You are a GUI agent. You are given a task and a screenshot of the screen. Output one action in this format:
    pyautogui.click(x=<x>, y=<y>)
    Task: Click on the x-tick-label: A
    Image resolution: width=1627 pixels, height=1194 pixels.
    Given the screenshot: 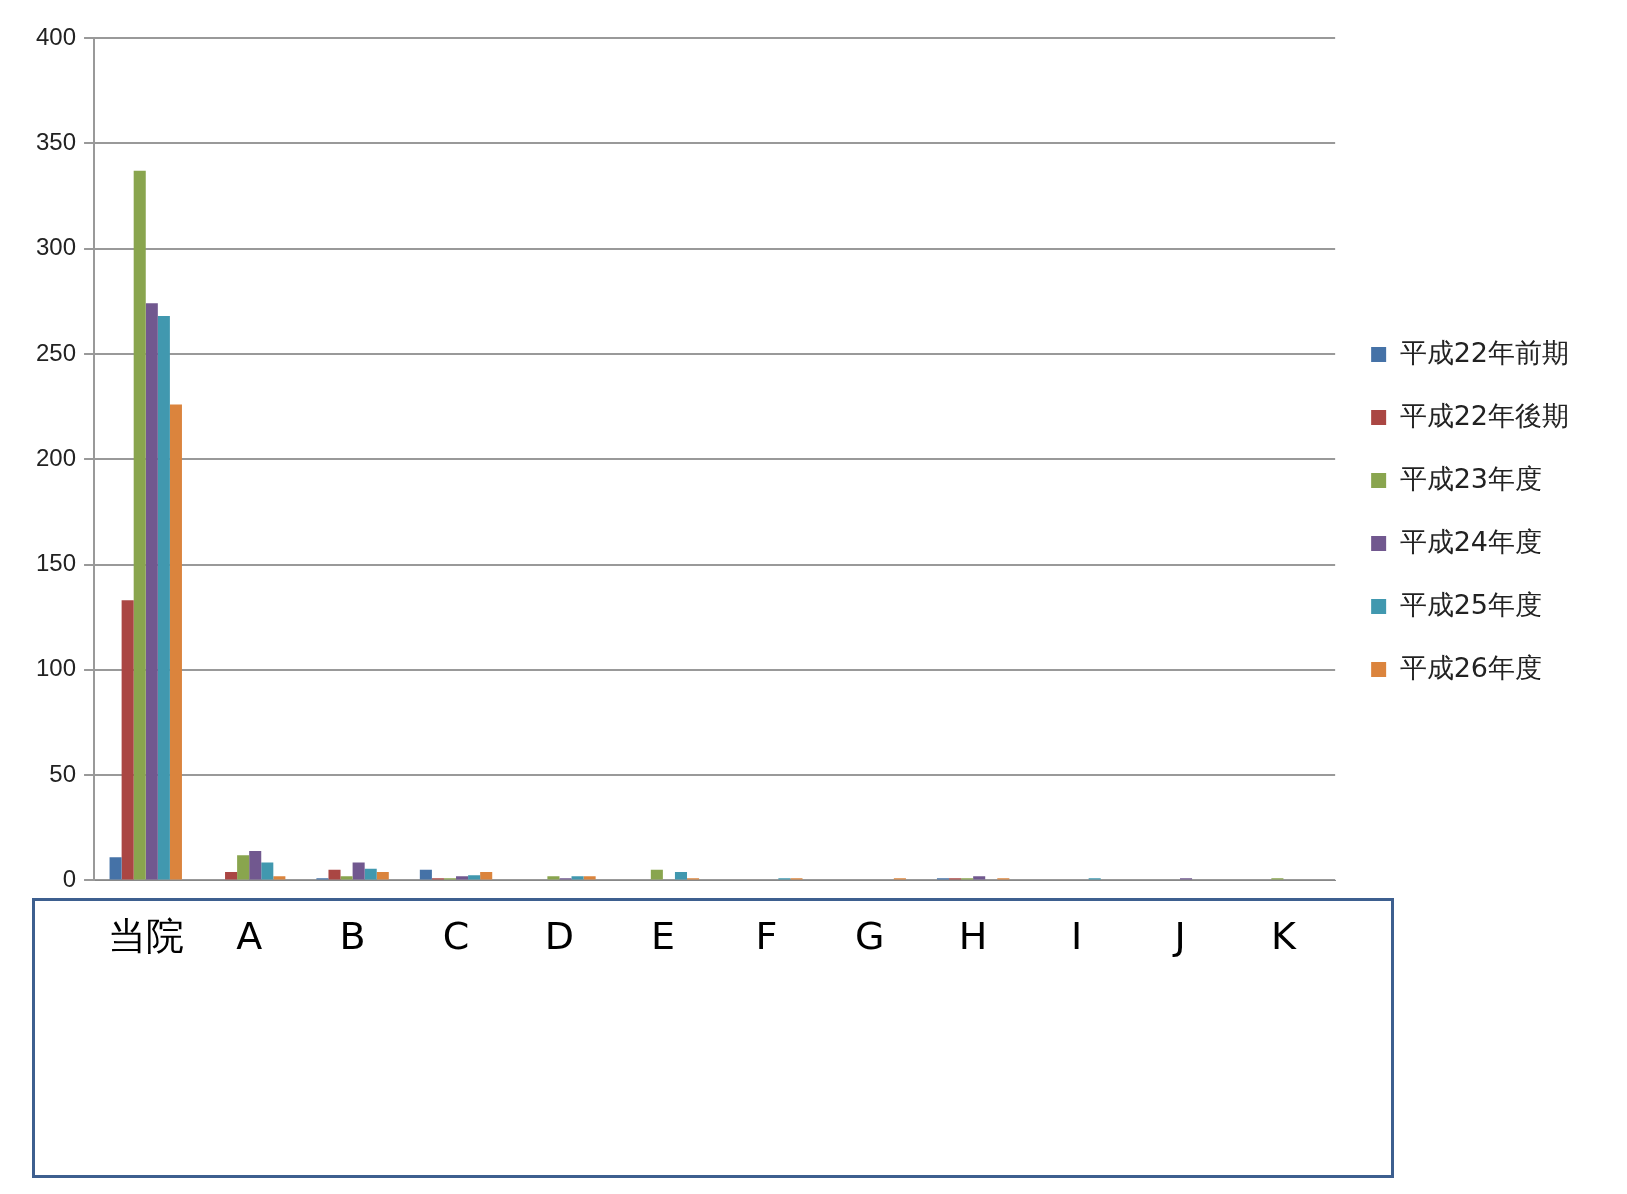 What is the action you would take?
    pyautogui.click(x=249, y=936)
    